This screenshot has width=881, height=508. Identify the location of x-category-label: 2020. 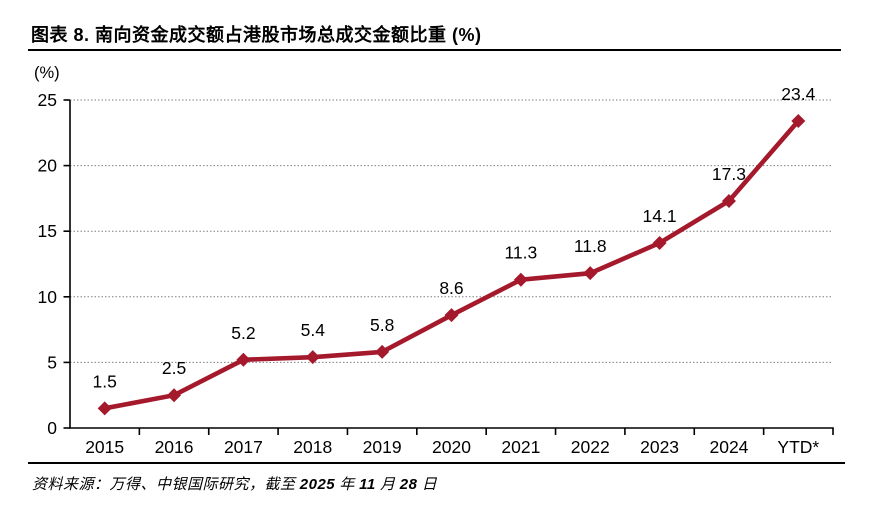
(451, 447).